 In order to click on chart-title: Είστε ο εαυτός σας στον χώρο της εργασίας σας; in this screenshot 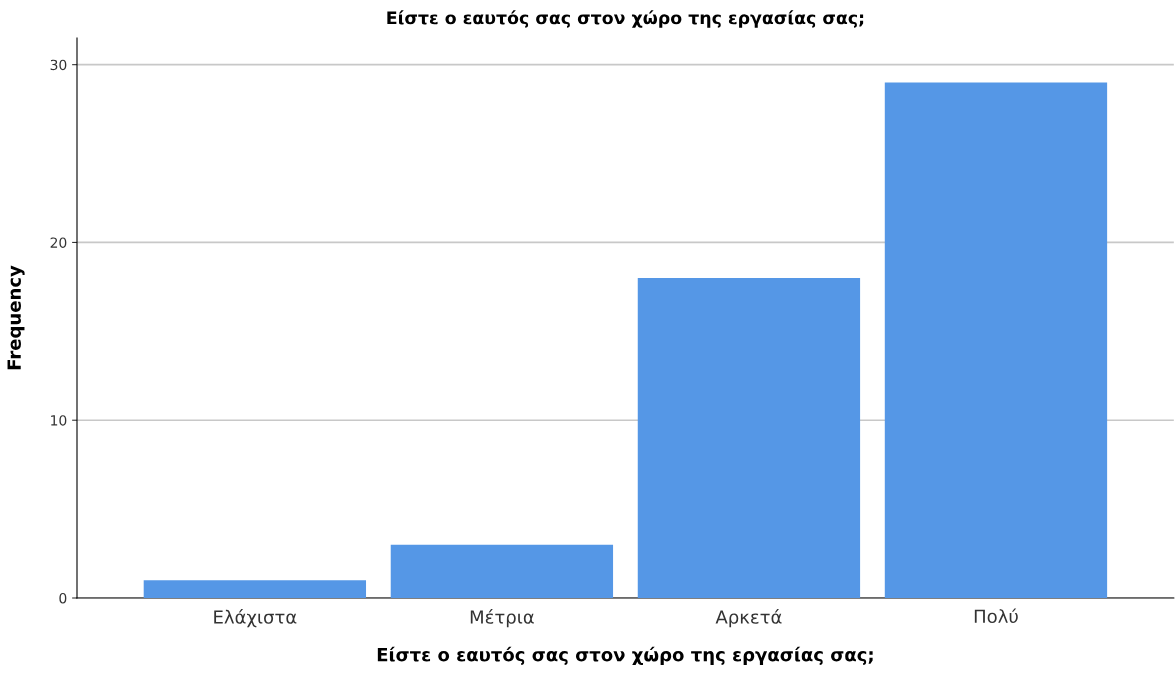, I will do `click(625, 19)`.